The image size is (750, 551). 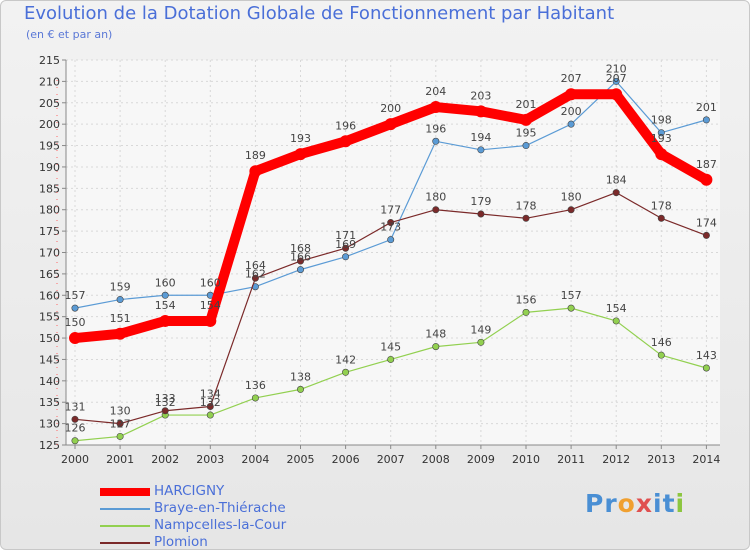 I want to click on logo-letter: t, so click(x=669, y=503).